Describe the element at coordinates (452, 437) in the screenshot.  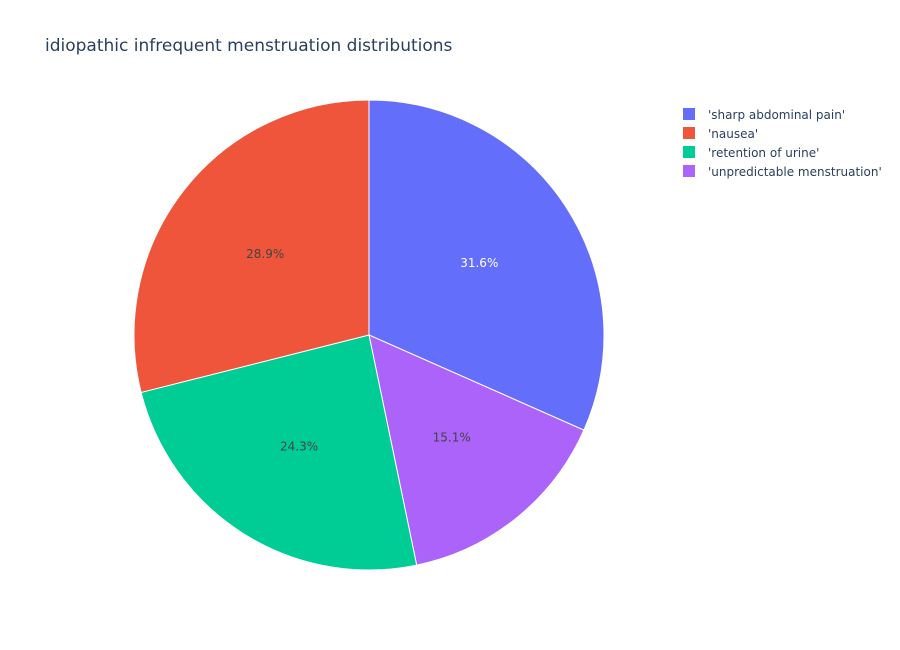
I see `slice-percent-label: 15.1%` at that location.